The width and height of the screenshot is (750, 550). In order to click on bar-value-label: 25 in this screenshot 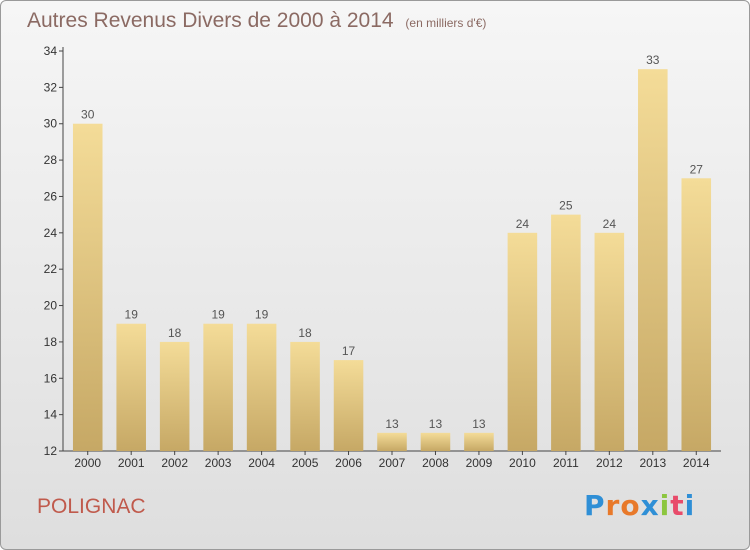, I will do `click(566, 206)`.